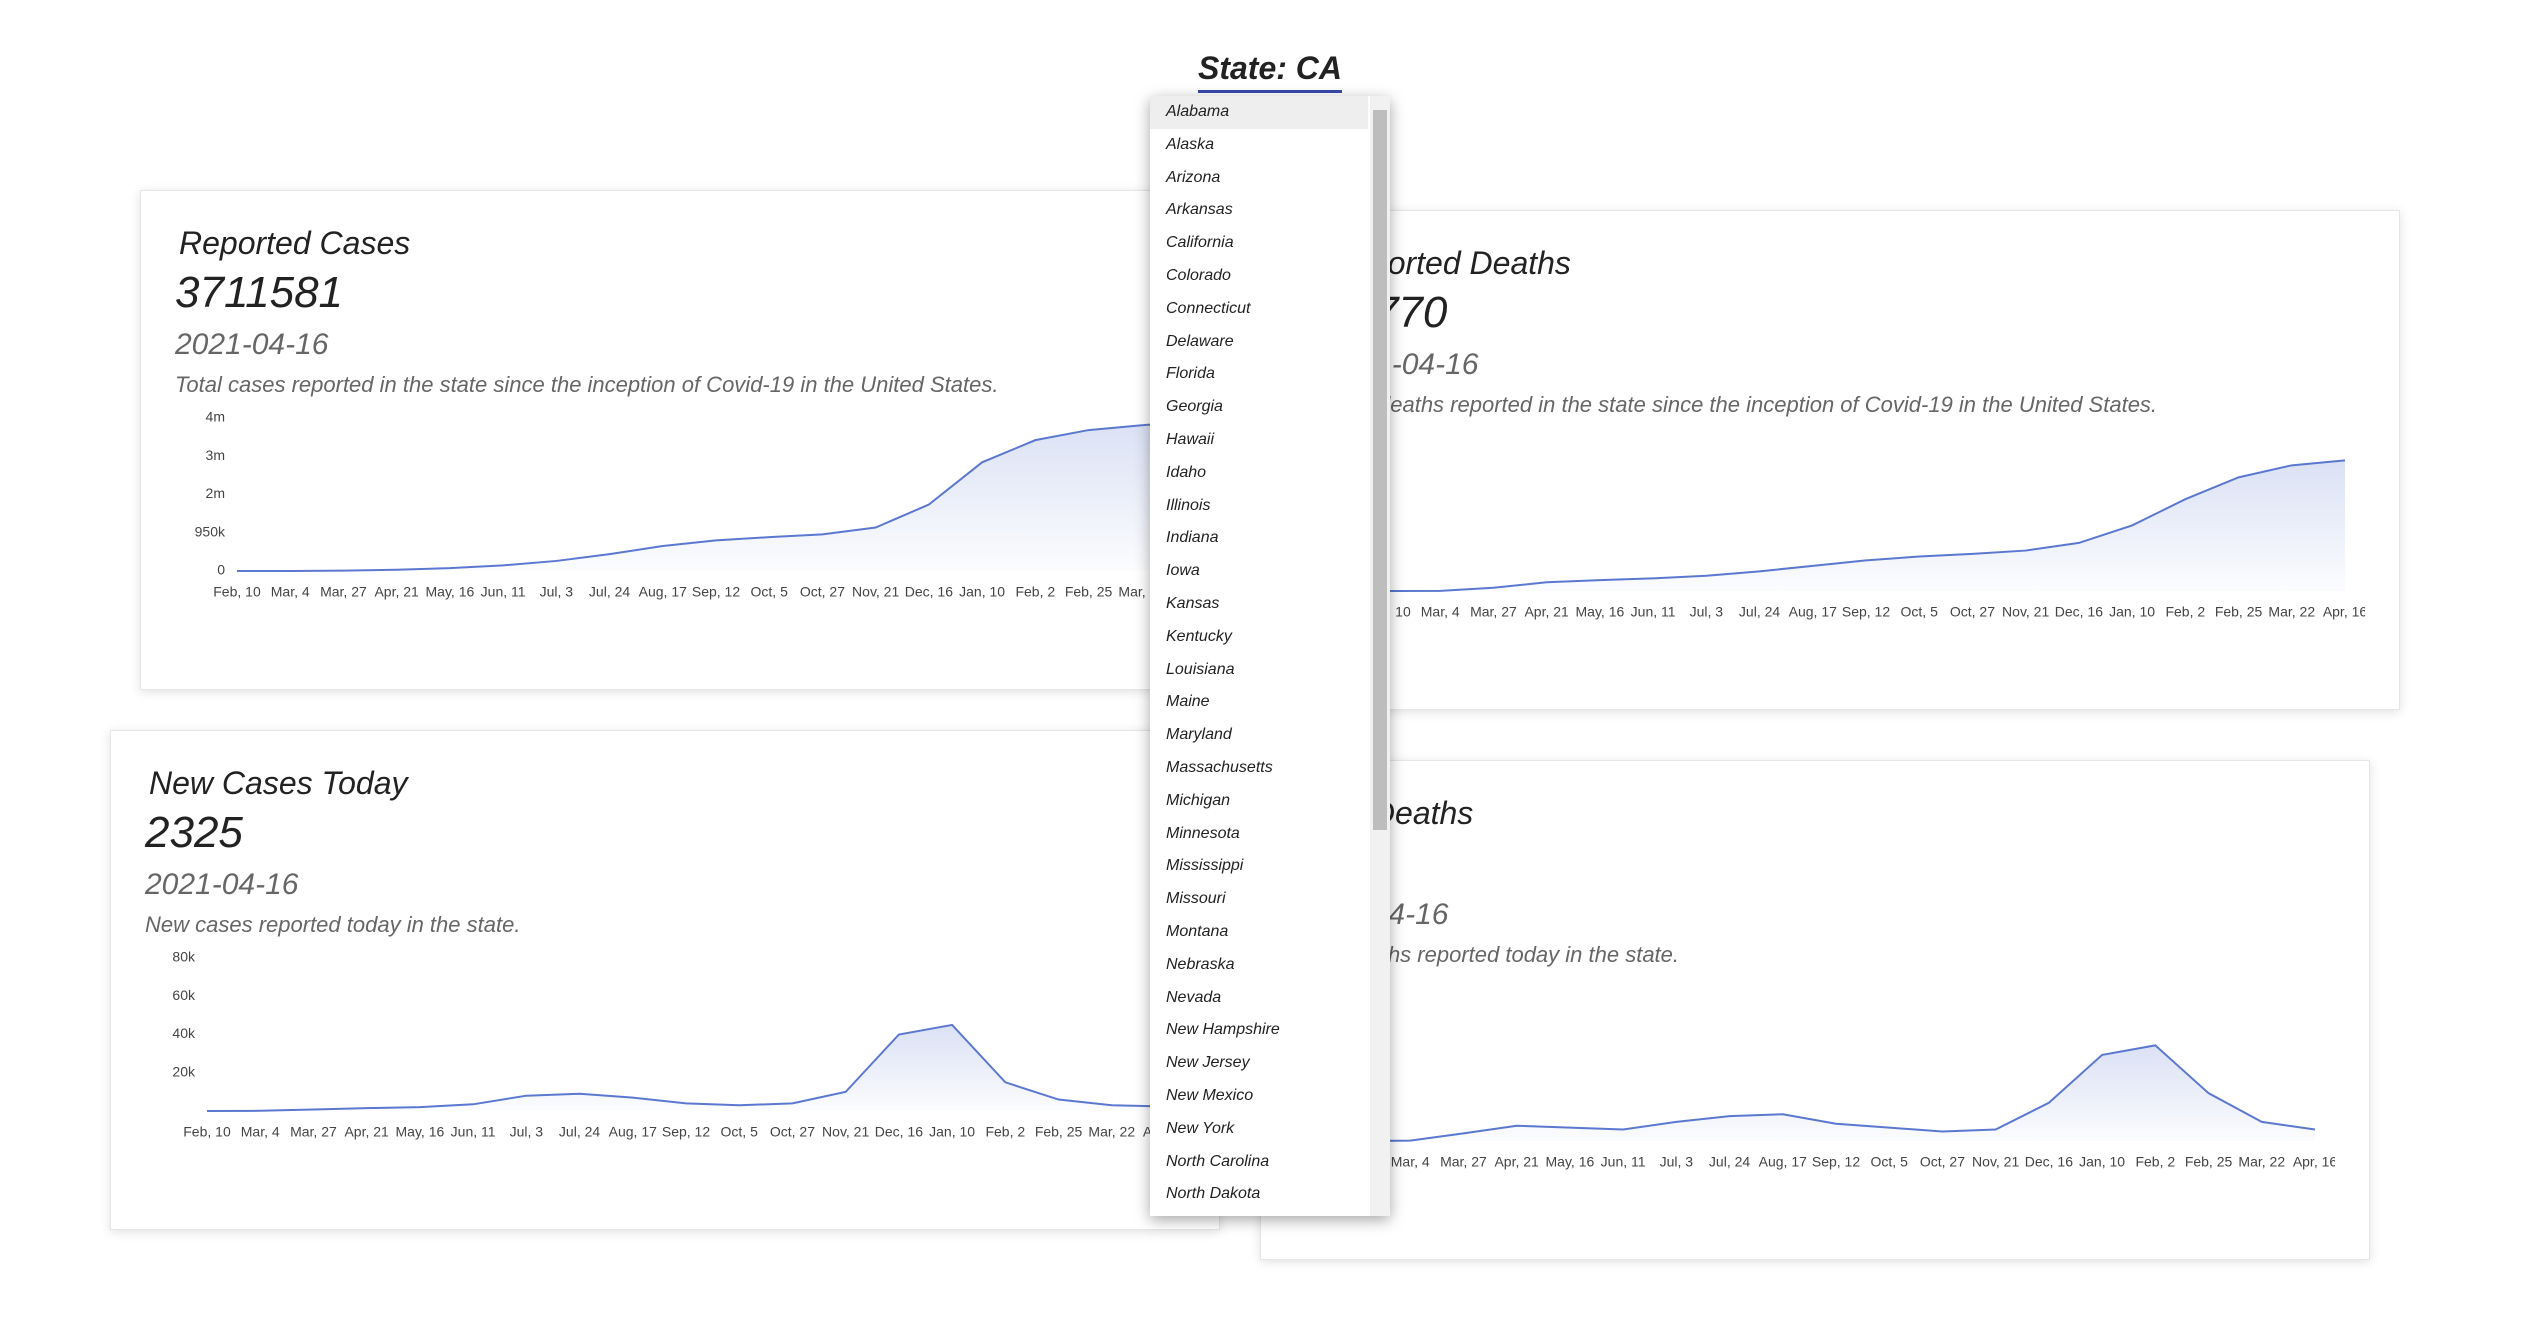  Describe the element at coordinates (1218, 1161) in the screenshot. I see `option: North Carolina` at that location.